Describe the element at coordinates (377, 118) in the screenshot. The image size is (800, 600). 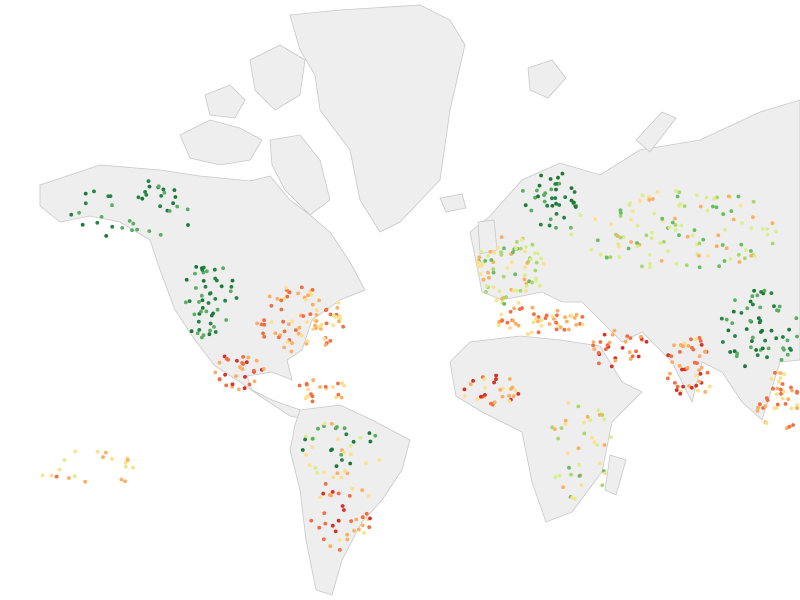
I see `greenland` at that location.